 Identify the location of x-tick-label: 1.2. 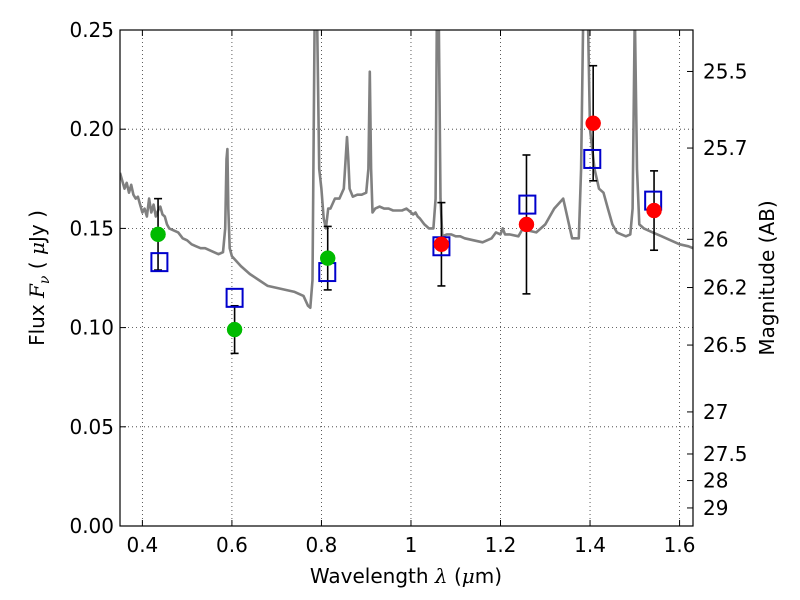
(501, 545).